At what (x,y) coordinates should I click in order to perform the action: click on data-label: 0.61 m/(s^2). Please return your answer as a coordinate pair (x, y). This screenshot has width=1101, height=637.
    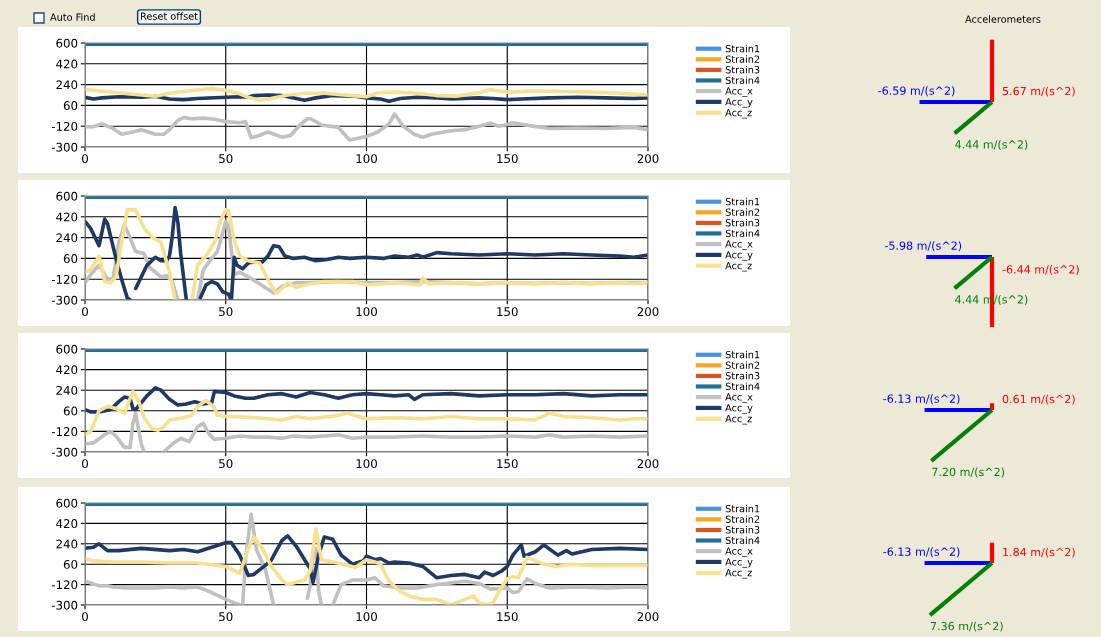
    Looking at the image, I should click on (1038, 399).